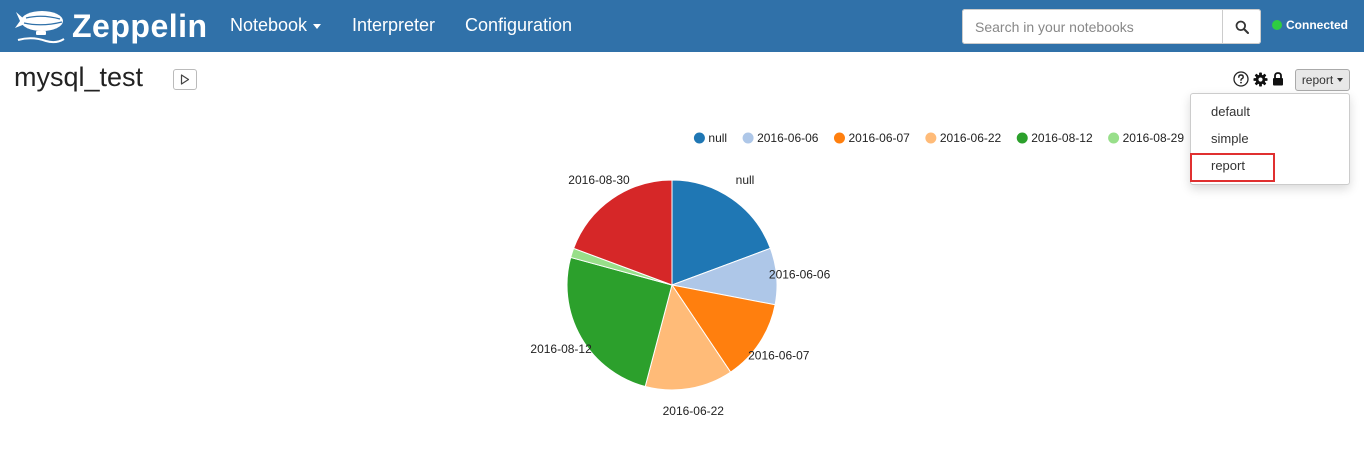 The width and height of the screenshot is (1364, 449). What do you see at coordinates (1277, 25) in the screenshot?
I see `status-dot-icon` at bounding box center [1277, 25].